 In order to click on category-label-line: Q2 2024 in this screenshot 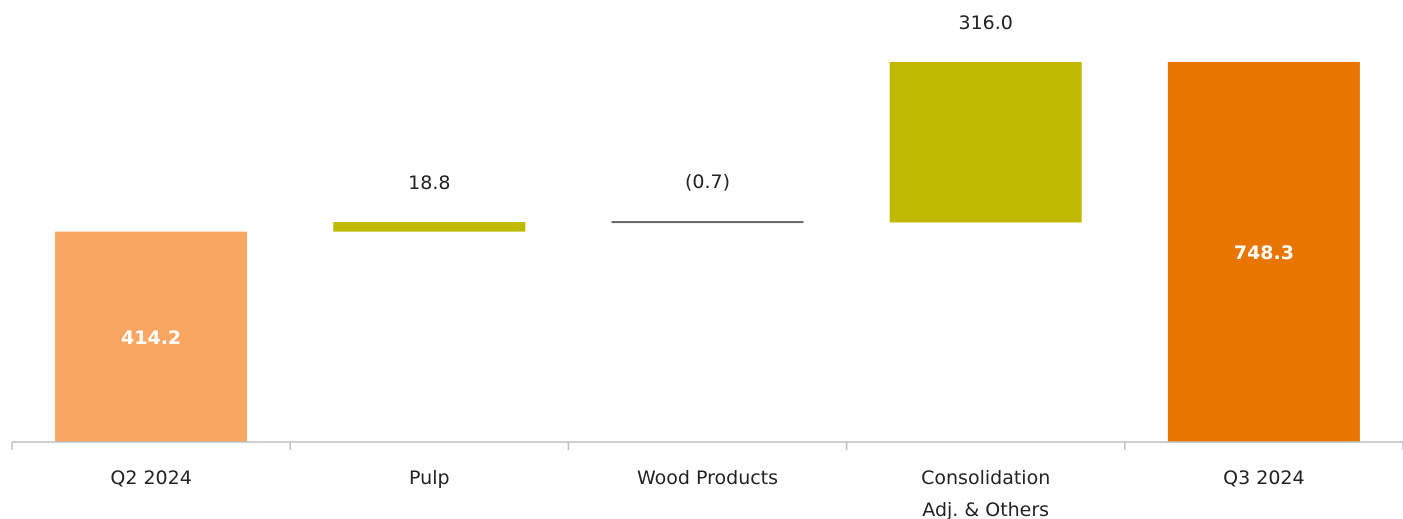, I will do `click(150, 478)`.